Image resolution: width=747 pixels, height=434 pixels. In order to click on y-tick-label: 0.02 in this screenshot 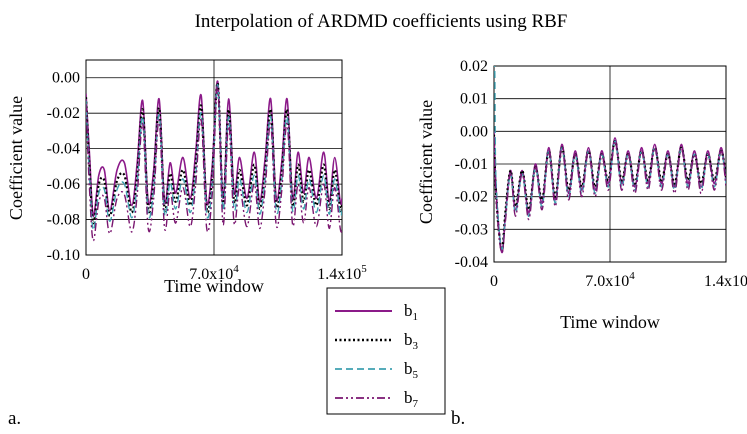, I will do `click(474, 66)`.